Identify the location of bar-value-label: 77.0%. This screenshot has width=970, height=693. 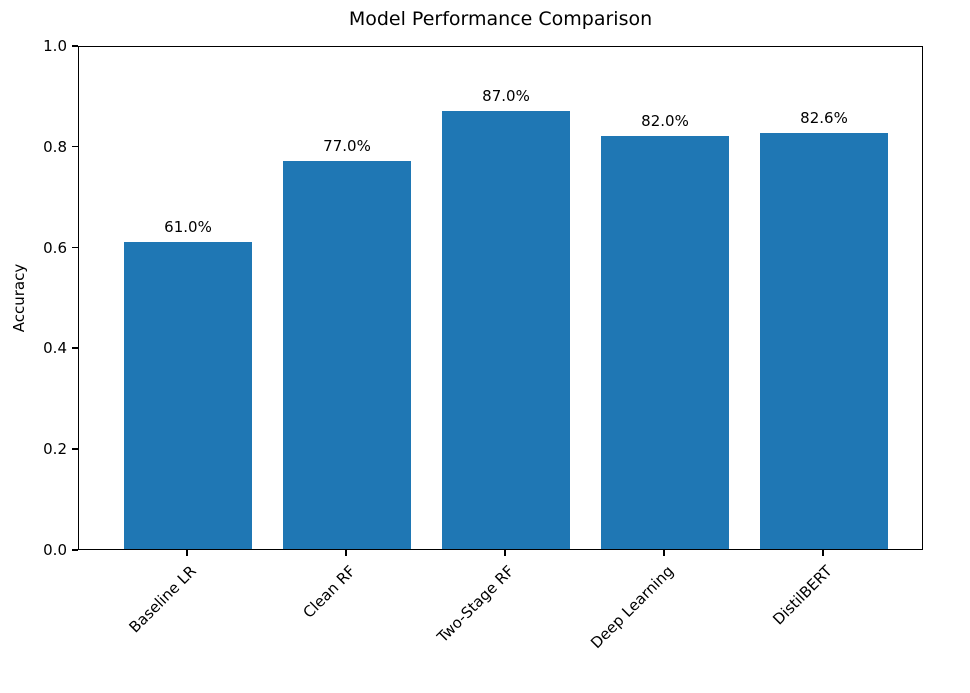
(347, 146).